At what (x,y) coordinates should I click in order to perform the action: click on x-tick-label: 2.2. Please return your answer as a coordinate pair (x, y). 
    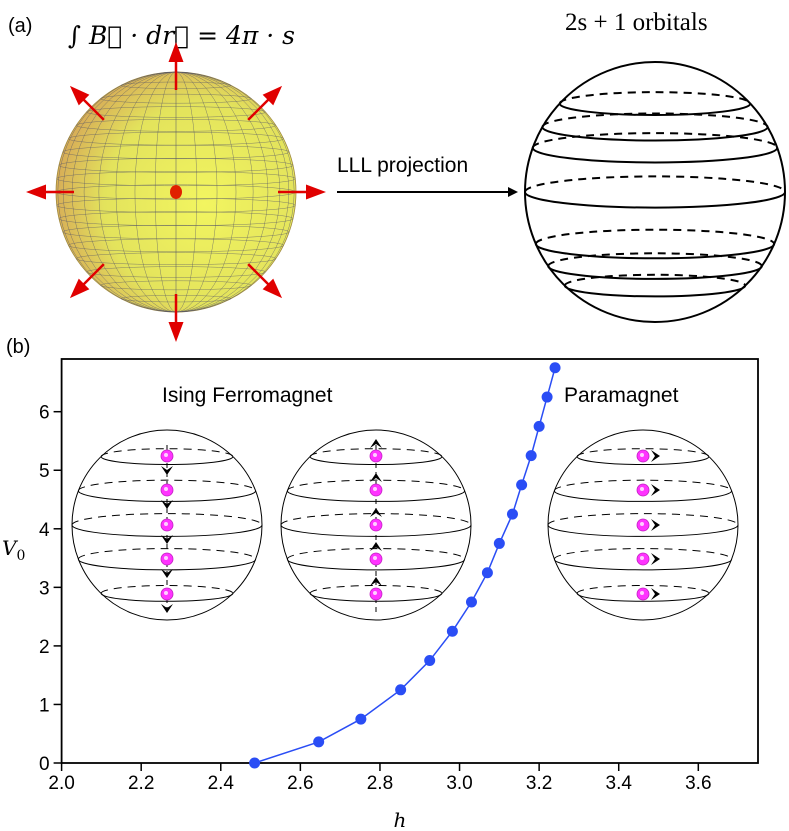
    Looking at the image, I should click on (141, 783).